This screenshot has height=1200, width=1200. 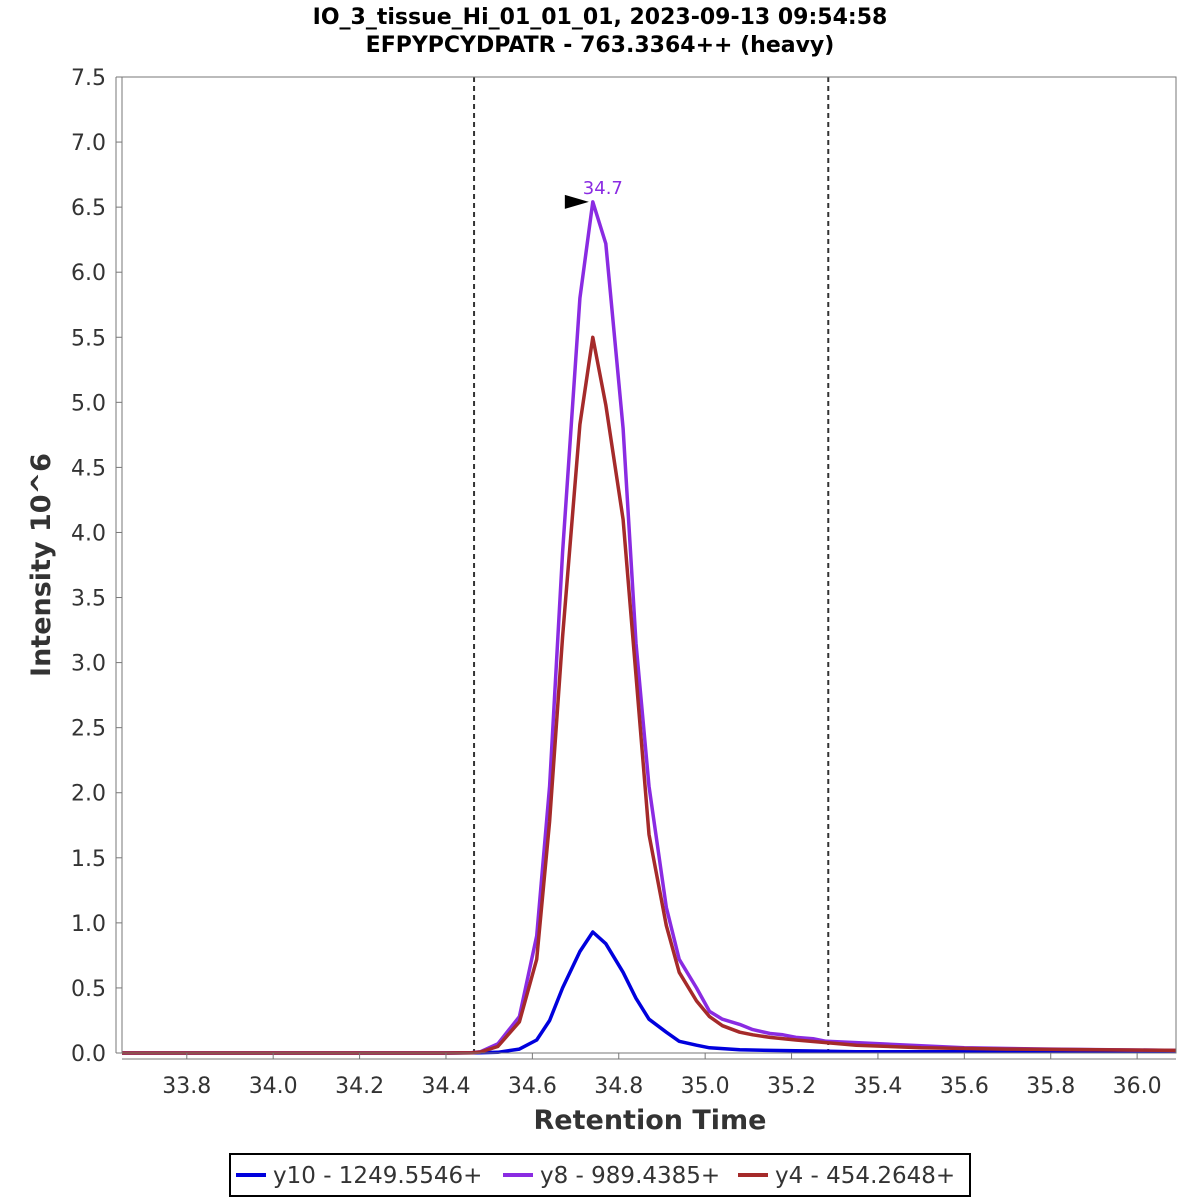 What do you see at coordinates (41, 565) in the screenshot?
I see `y-axis-title: Intensity 10^6` at bounding box center [41, 565].